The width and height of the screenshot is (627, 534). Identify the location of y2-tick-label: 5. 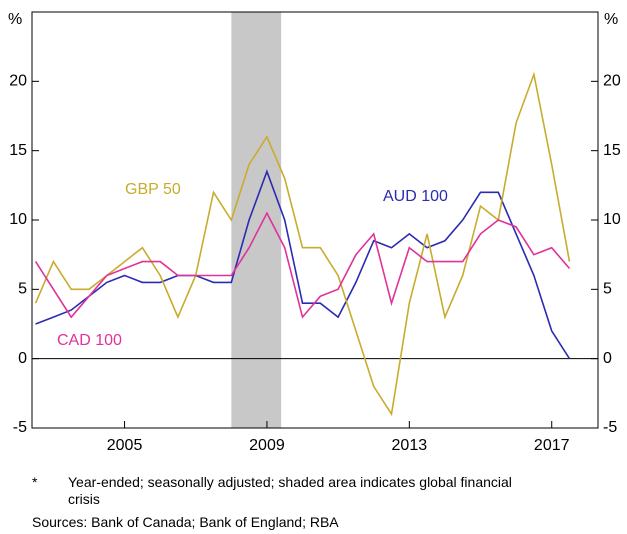
(607, 289).